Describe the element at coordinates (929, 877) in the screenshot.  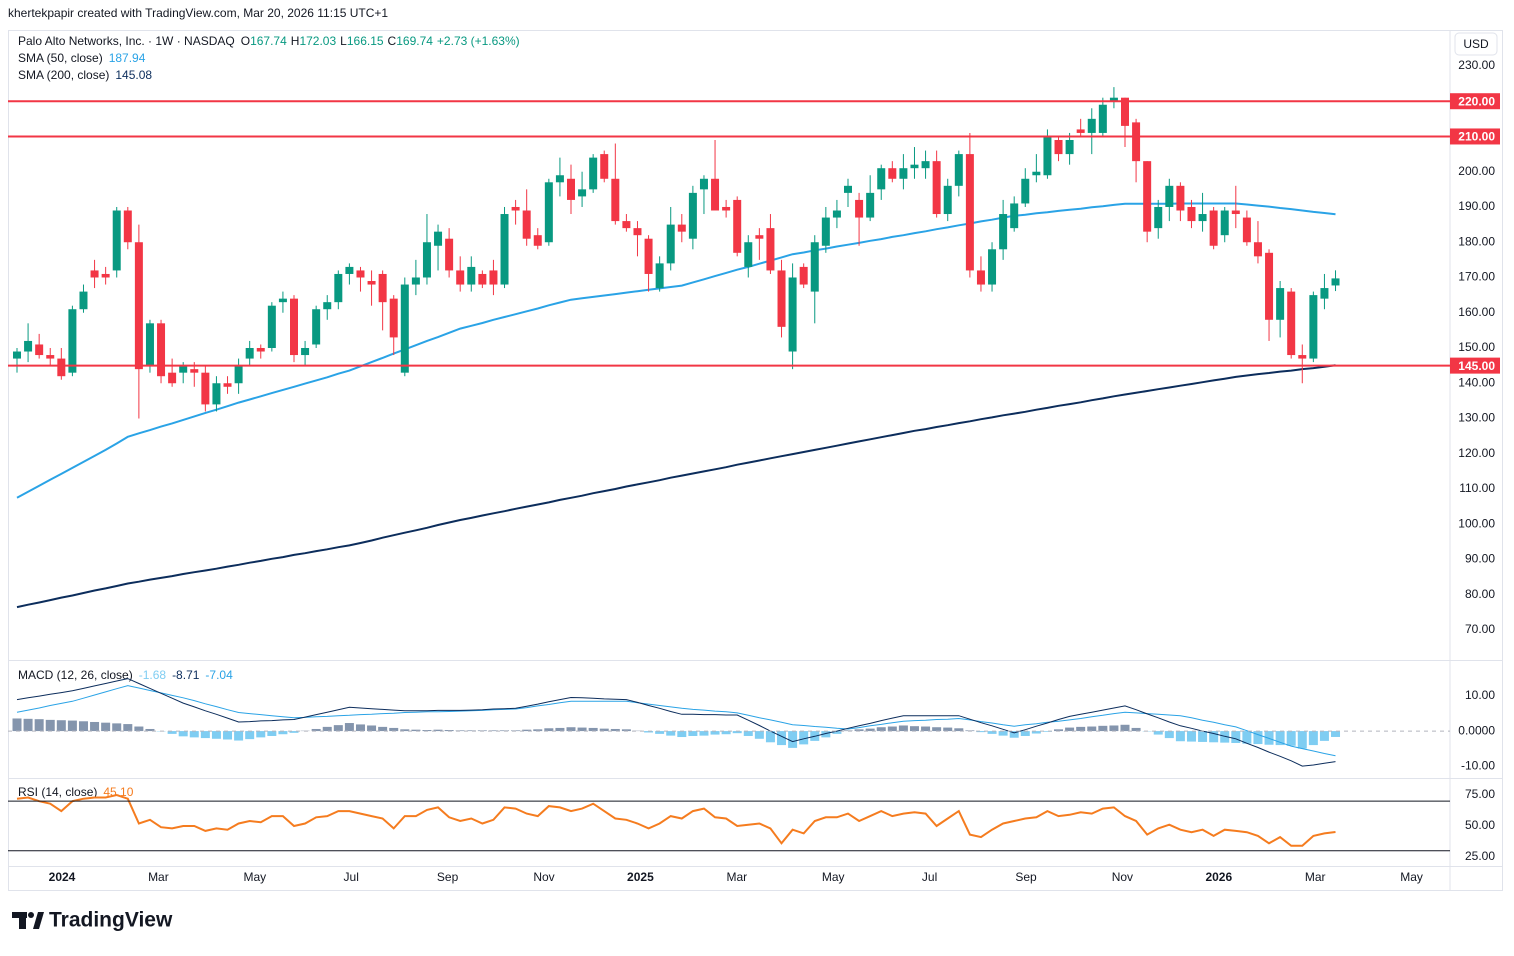
I see `x-tick-label: Jul` at that location.